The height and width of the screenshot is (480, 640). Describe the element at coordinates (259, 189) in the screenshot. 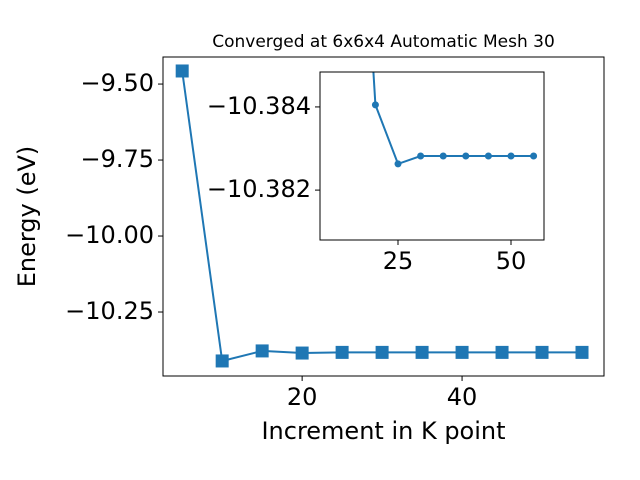

I see `y-tick-label: −10.382` at that location.